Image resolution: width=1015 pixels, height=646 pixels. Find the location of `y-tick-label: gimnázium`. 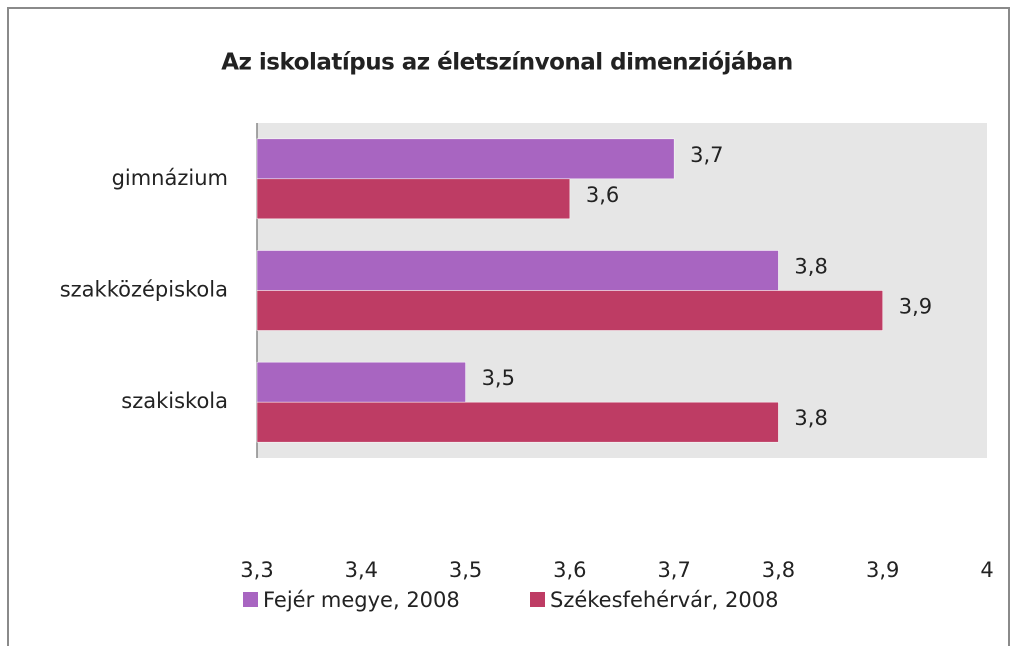

y-tick-label: gimnázium is located at coordinates (170, 178).